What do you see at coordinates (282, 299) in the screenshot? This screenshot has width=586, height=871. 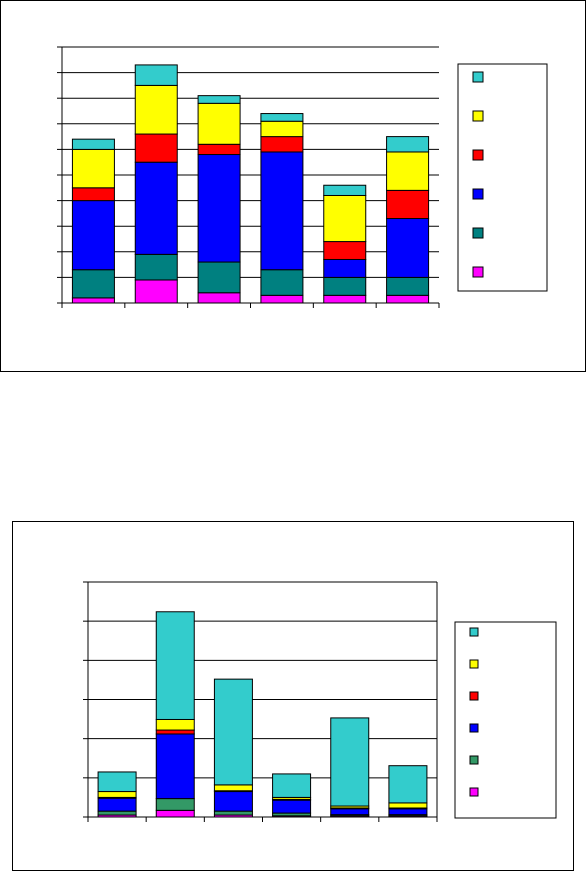 I see `bar-segment-c1-s1-b4` at bounding box center [282, 299].